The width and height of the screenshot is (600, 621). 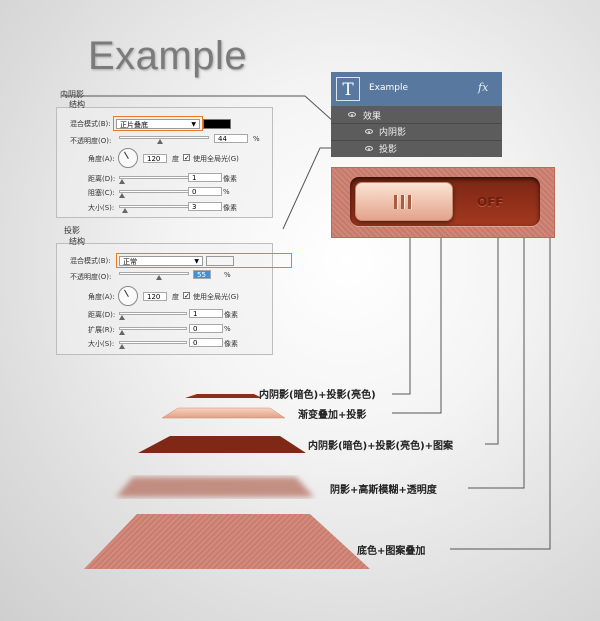 What do you see at coordinates (186, 158) in the screenshot?
I see `inner-shadow-global-light-checkbox: ✓` at bounding box center [186, 158].